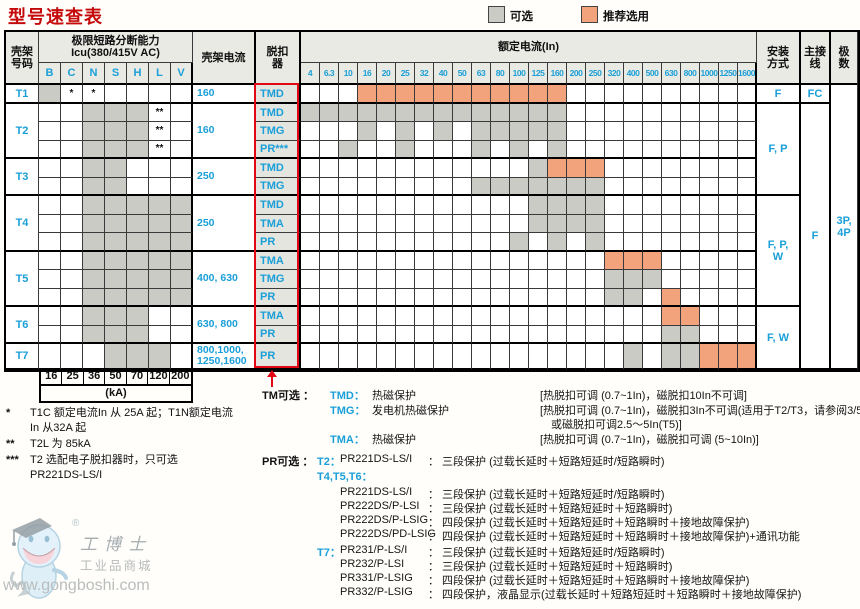  I want to click on tm-item-name: TMA：, so click(347, 439).